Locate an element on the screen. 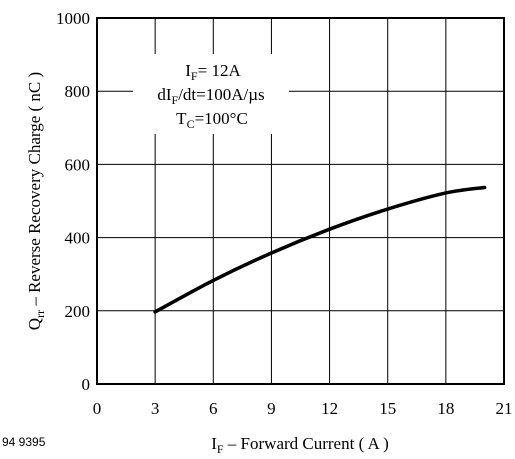  y-tick-label: 600 is located at coordinates (78, 164).